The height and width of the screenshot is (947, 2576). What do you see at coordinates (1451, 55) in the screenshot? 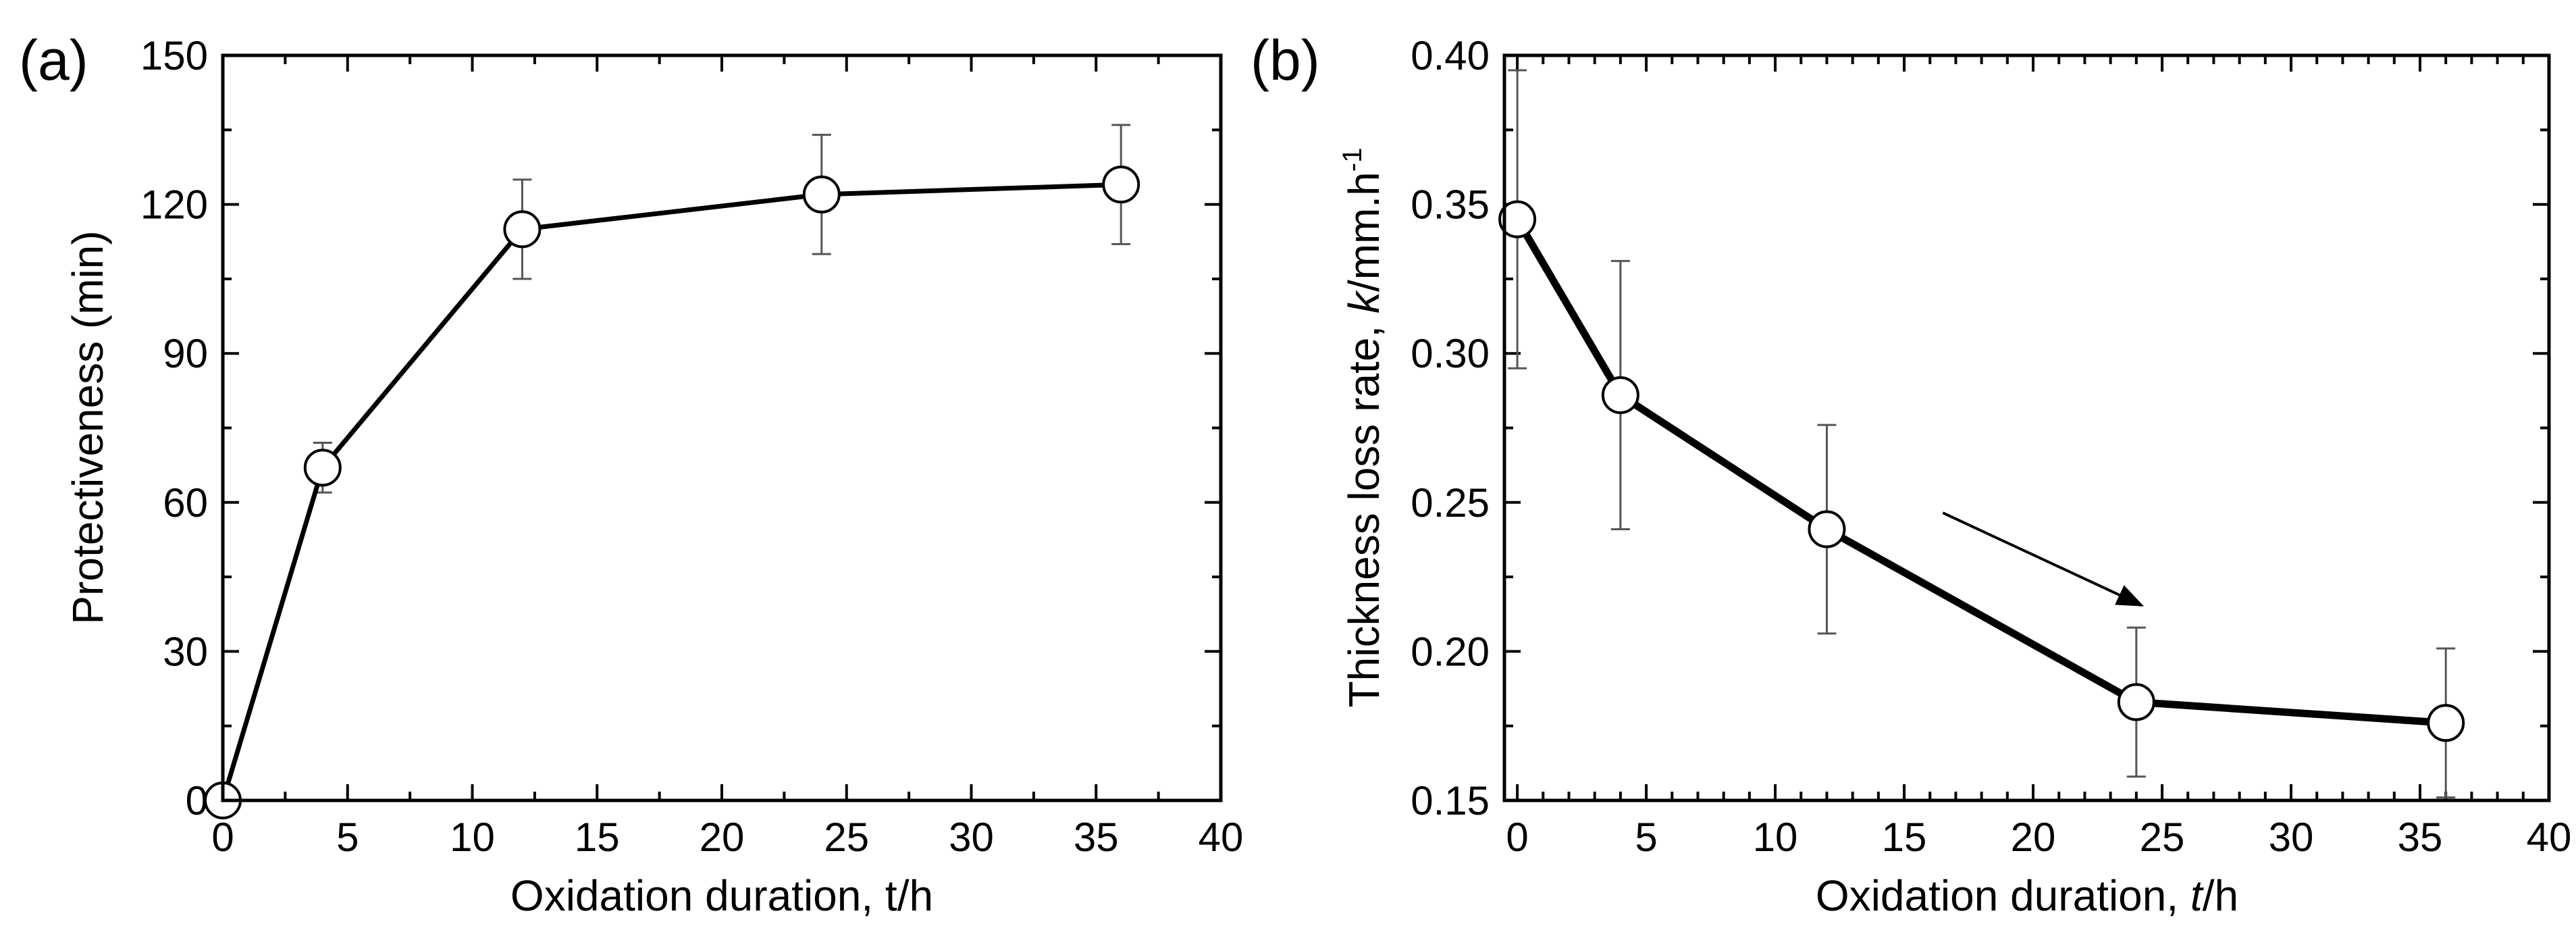
I see `panel-b-y-tick-label: 0.40` at bounding box center [1451, 55].